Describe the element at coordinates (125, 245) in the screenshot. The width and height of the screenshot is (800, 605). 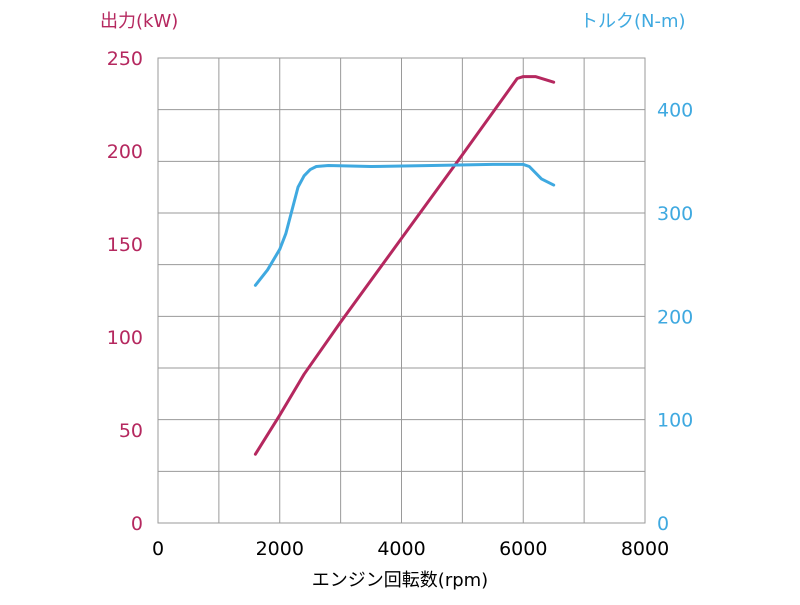
I see `left-tick-label: 150` at that location.